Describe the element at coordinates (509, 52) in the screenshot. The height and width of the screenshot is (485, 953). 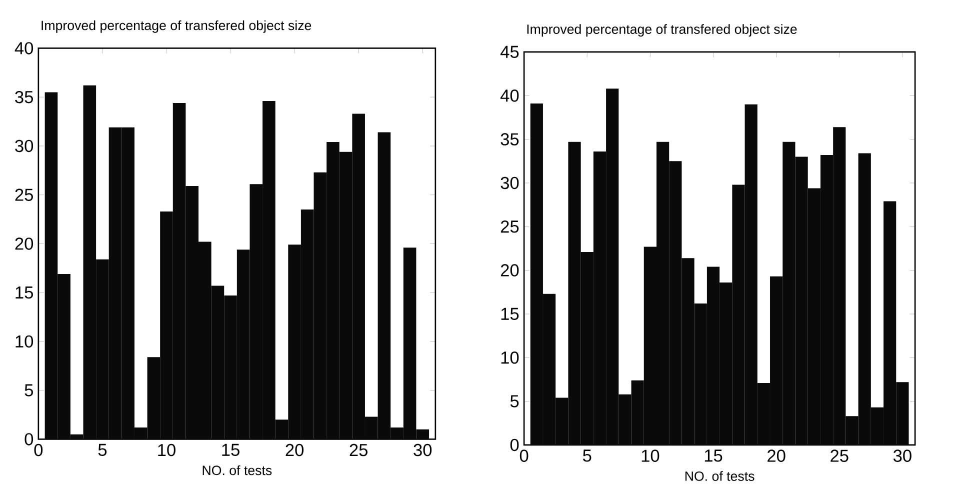
I see `y-tick-label: 45` at that location.